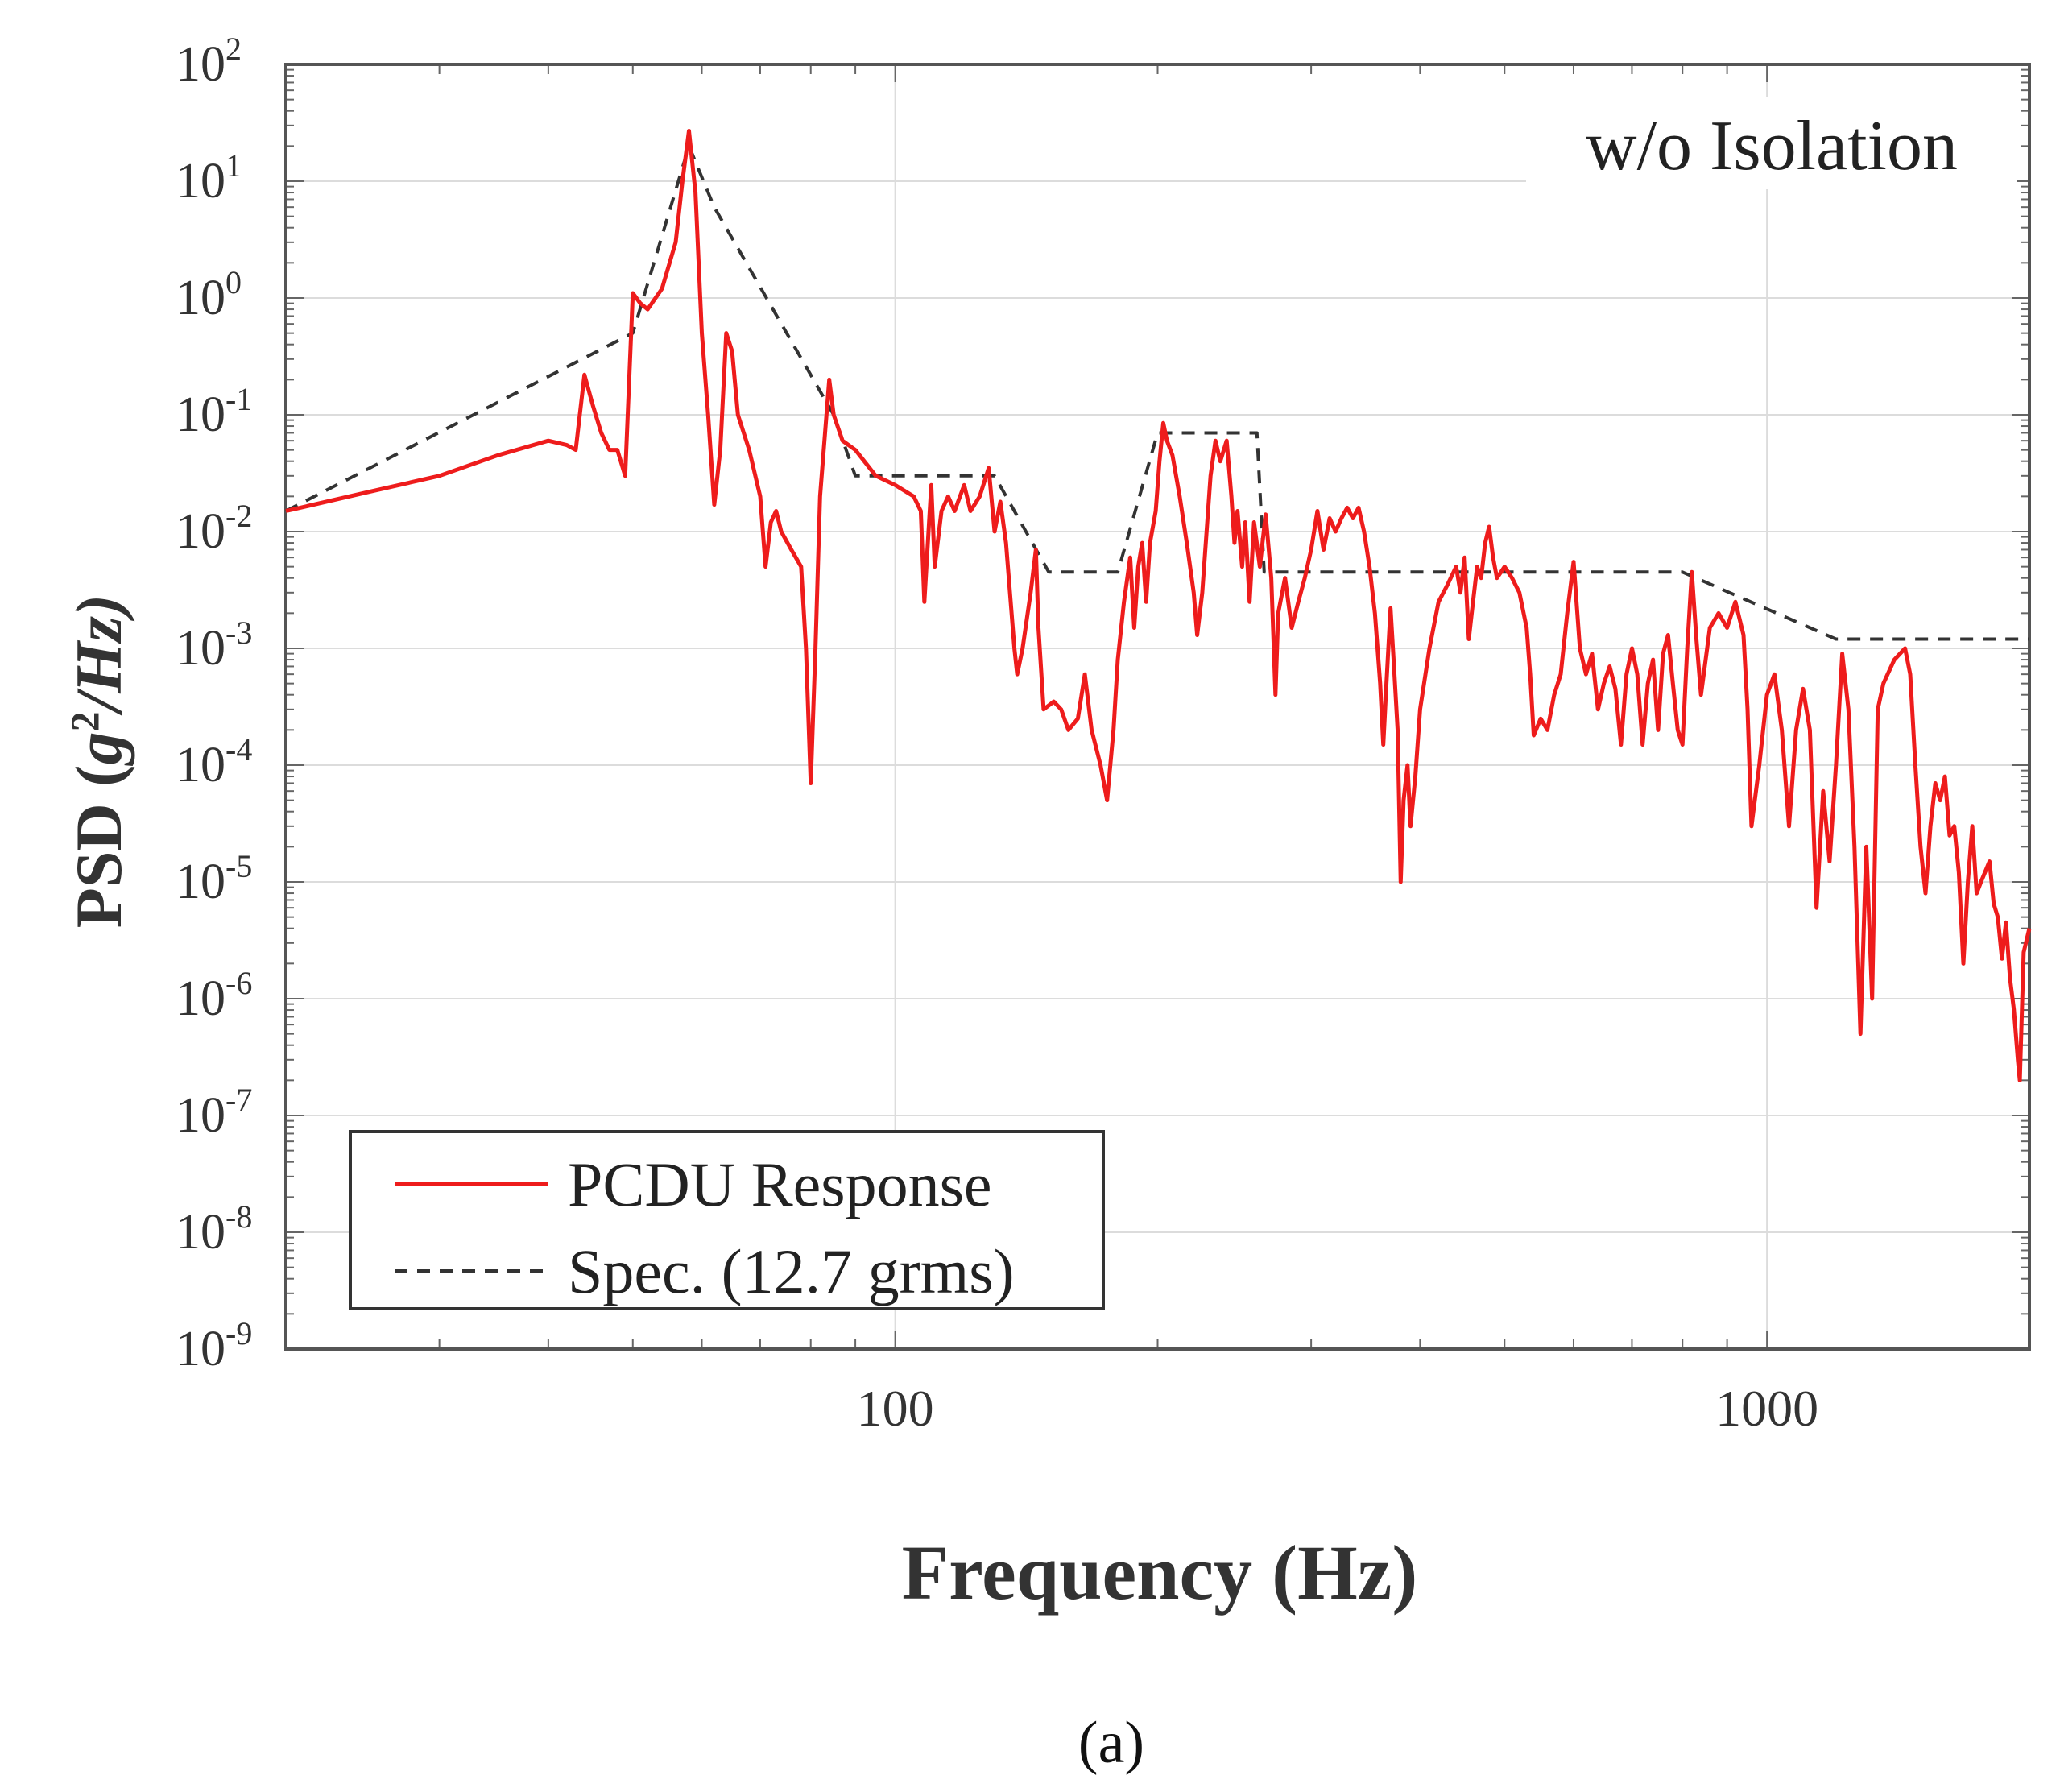 The height and width of the screenshot is (1792, 2060). I want to click on y-tick-label-exp: -8, so click(239, 1216).